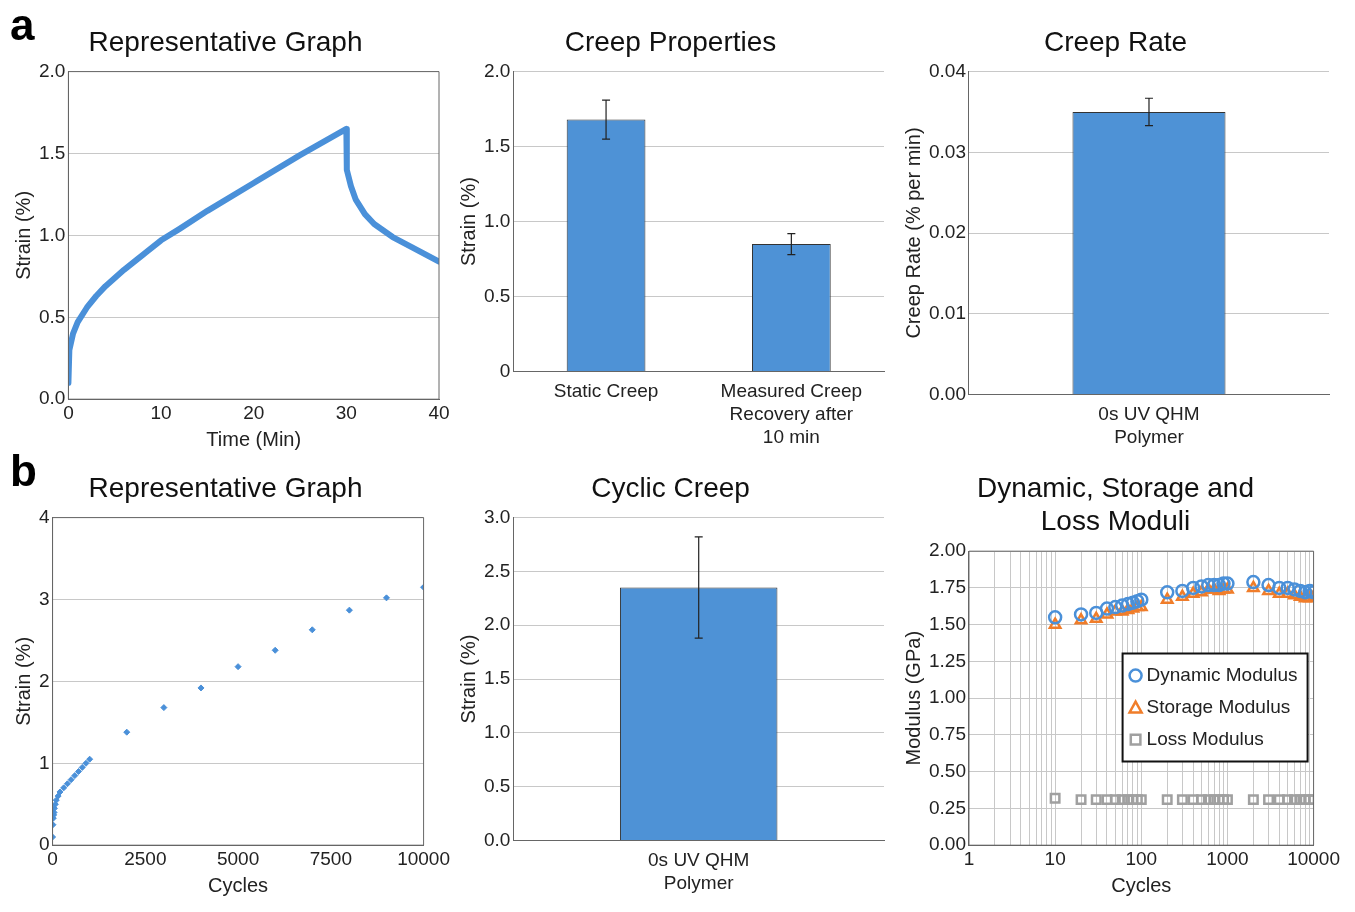  I want to click on chart-title: Cyclic Creep, so click(670, 487).